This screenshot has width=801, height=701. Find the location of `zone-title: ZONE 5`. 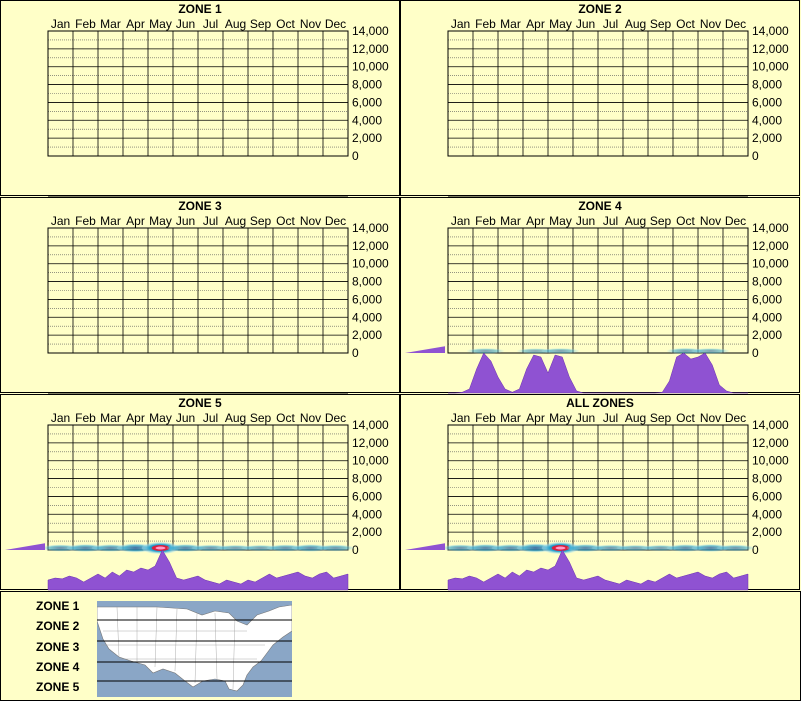

zone-title: ZONE 5 is located at coordinates (200, 403).